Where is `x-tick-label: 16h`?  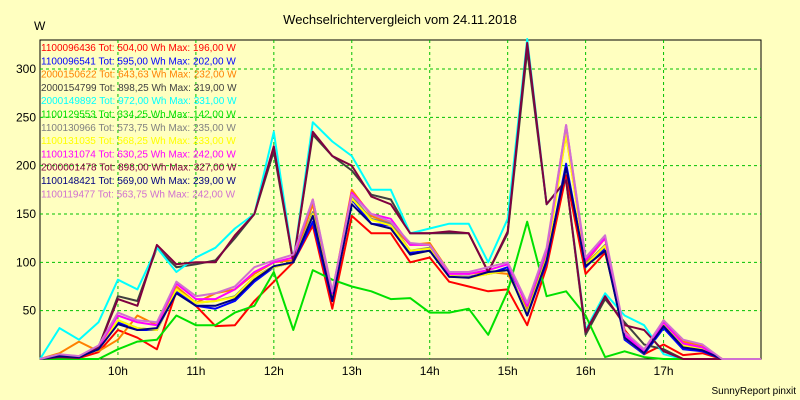
x-tick-label: 16h is located at coordinates (586, 371).